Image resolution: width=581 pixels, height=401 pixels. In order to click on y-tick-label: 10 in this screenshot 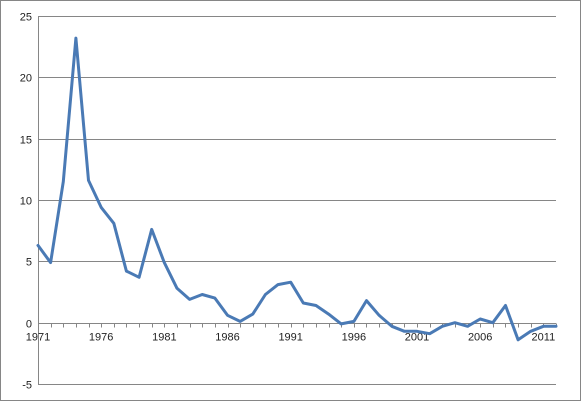, I will do `click(26, 202)`.